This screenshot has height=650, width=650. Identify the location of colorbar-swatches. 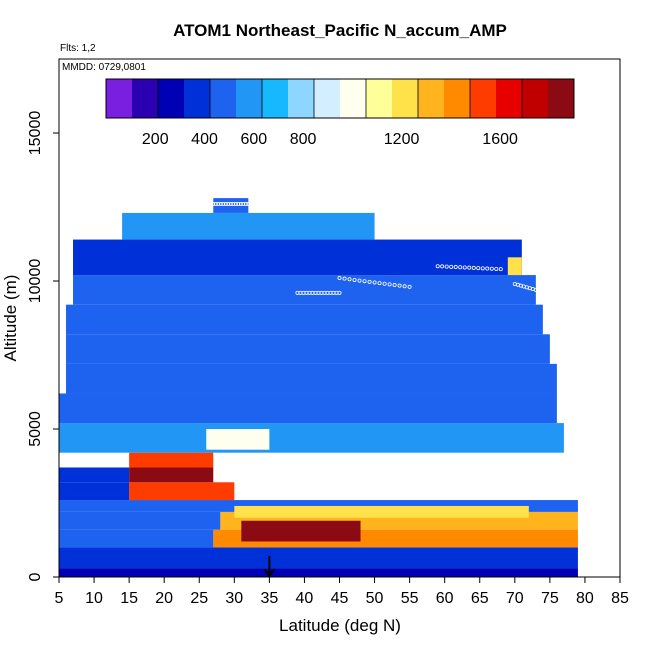
(340, 98).